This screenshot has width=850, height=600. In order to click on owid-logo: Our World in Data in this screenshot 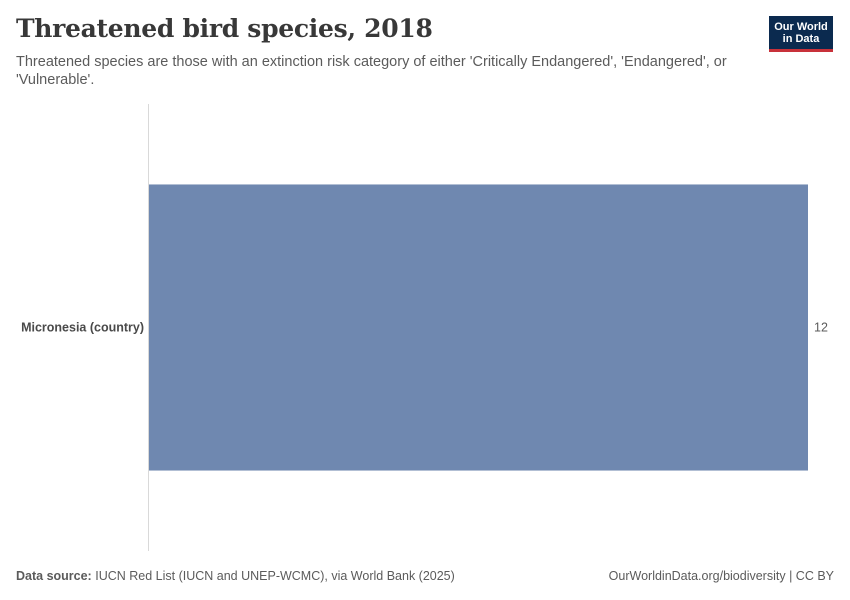, I will do `click(801, 34)`.